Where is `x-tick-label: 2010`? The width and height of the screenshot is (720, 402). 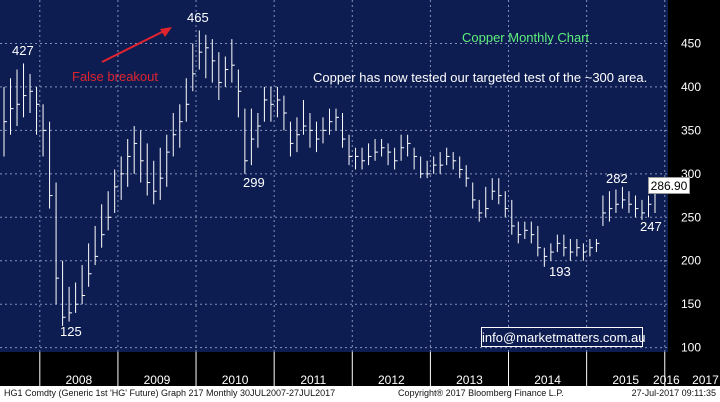 x-tick-label: 2010 is located at coordinates (235, 379).